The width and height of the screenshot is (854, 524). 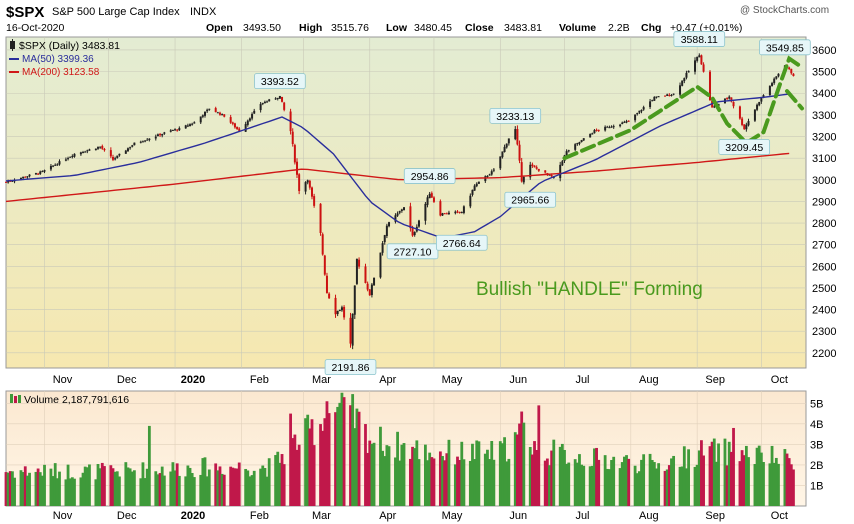 I want to click on volume-y-tick-label: 5B, so click(x=816, y=404).